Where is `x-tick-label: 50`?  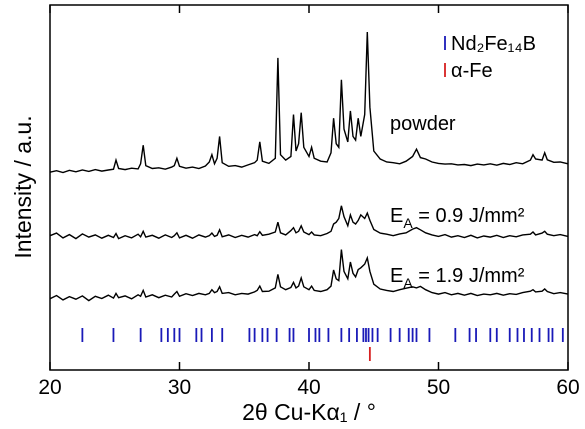
x-tick-label: 50 is located at coordinates (438, 387).